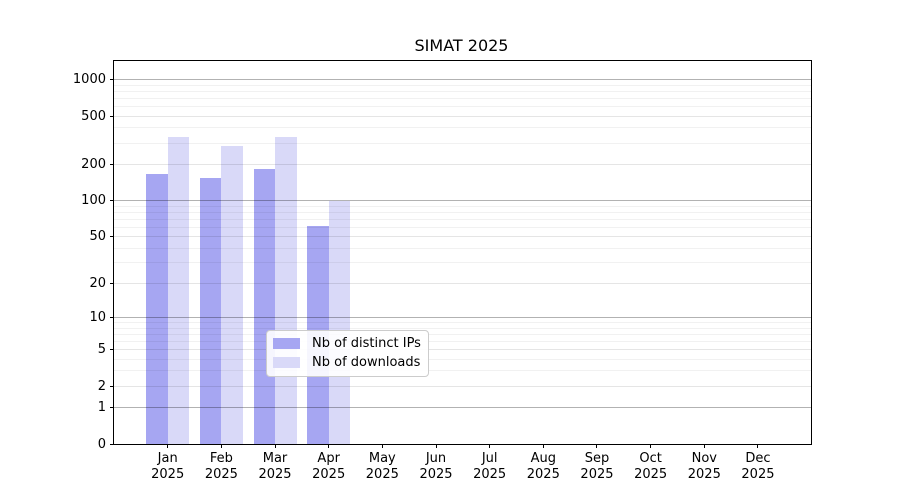 This screenshot has width=900, height=500. Describe the element at coordinates (329, 446) in the screenshot. I see `x-tick-mark-apr` at that location.